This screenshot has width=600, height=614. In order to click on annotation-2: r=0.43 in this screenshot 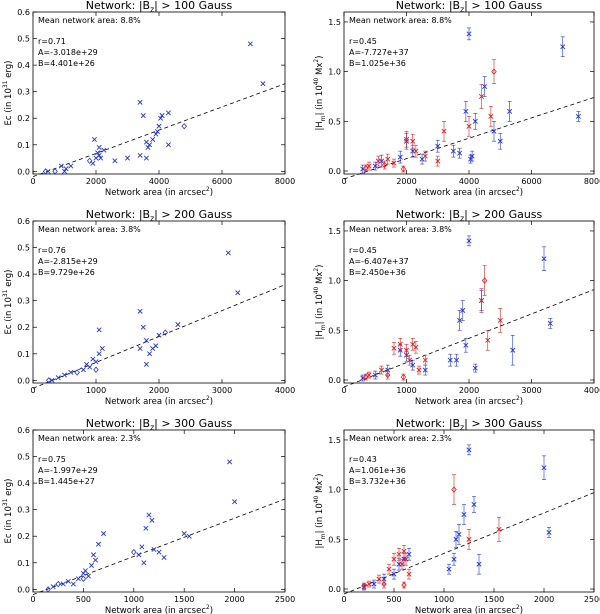, I will do `click(363, 459)`.